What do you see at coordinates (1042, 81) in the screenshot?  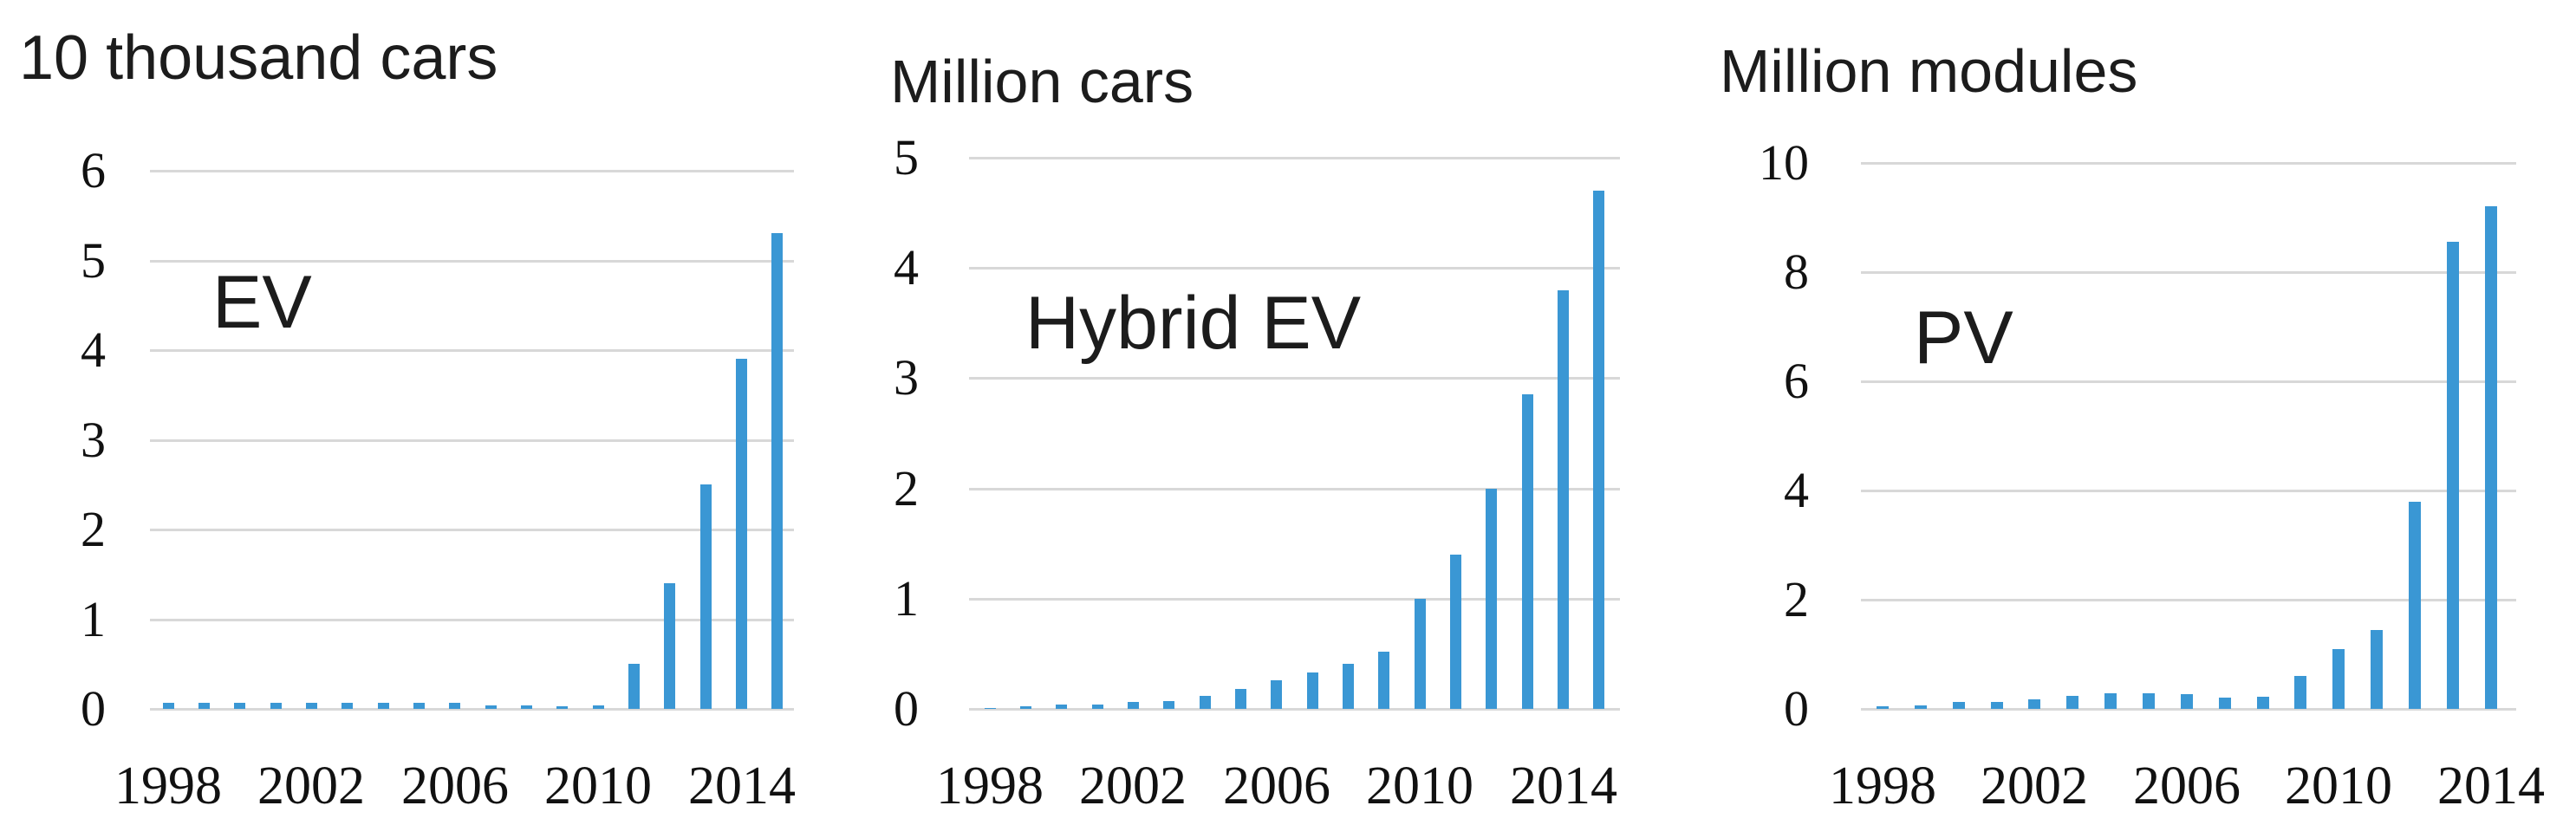 I see `y-axis-unit-label-hybrid-ev: Million cars` at bounding box center [1042, 81].